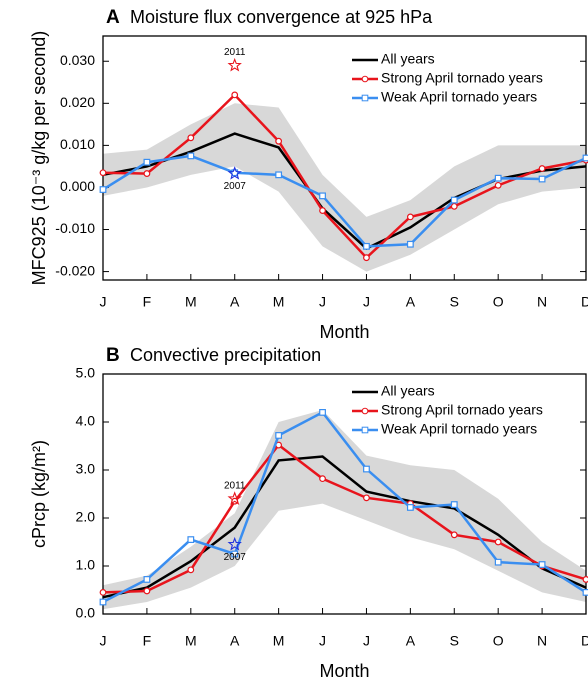  Describe the element at coordinates (77, 60) in the screenshot. I see `y-tick-label: 0.030` at that location.